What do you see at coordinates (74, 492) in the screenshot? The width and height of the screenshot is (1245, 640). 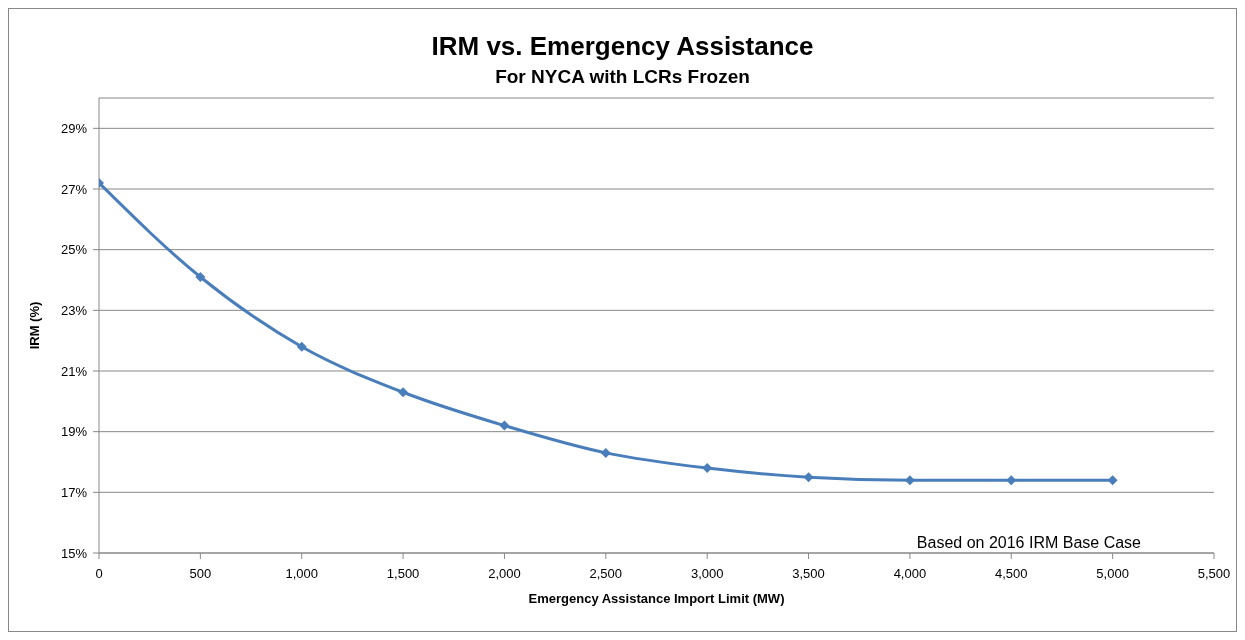 I see `y-tick-label: 17%` at bounding box center [74, 492].